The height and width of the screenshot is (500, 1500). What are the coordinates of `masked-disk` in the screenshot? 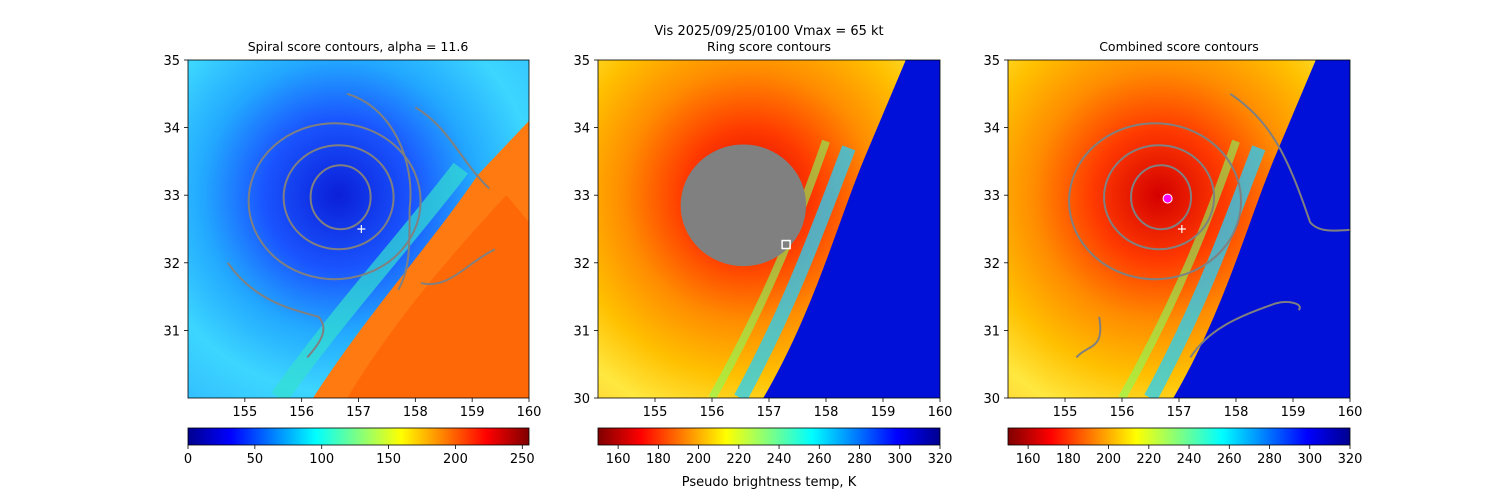 It's located at (743, 205).